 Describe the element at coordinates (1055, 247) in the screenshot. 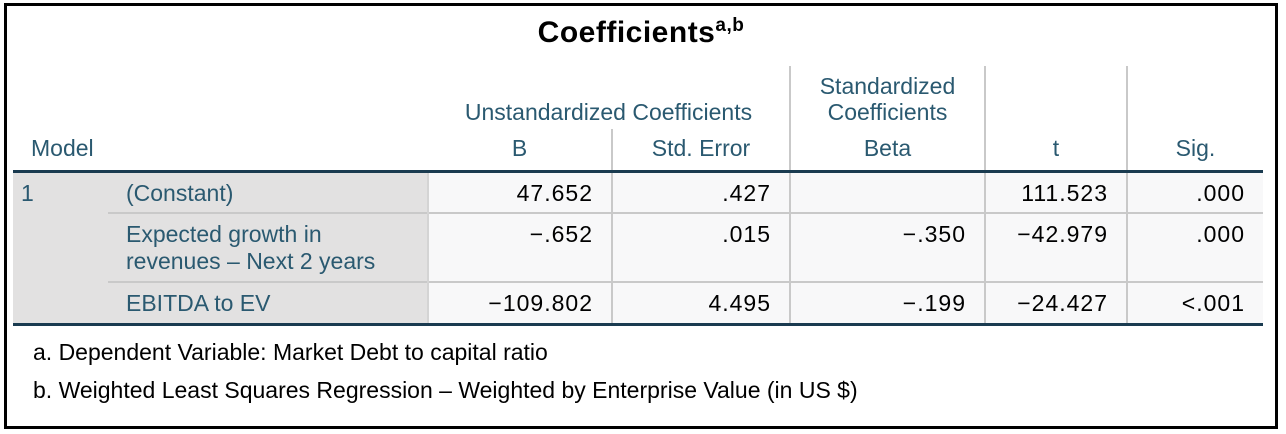

I see `cell-t: −42.979` at that location.